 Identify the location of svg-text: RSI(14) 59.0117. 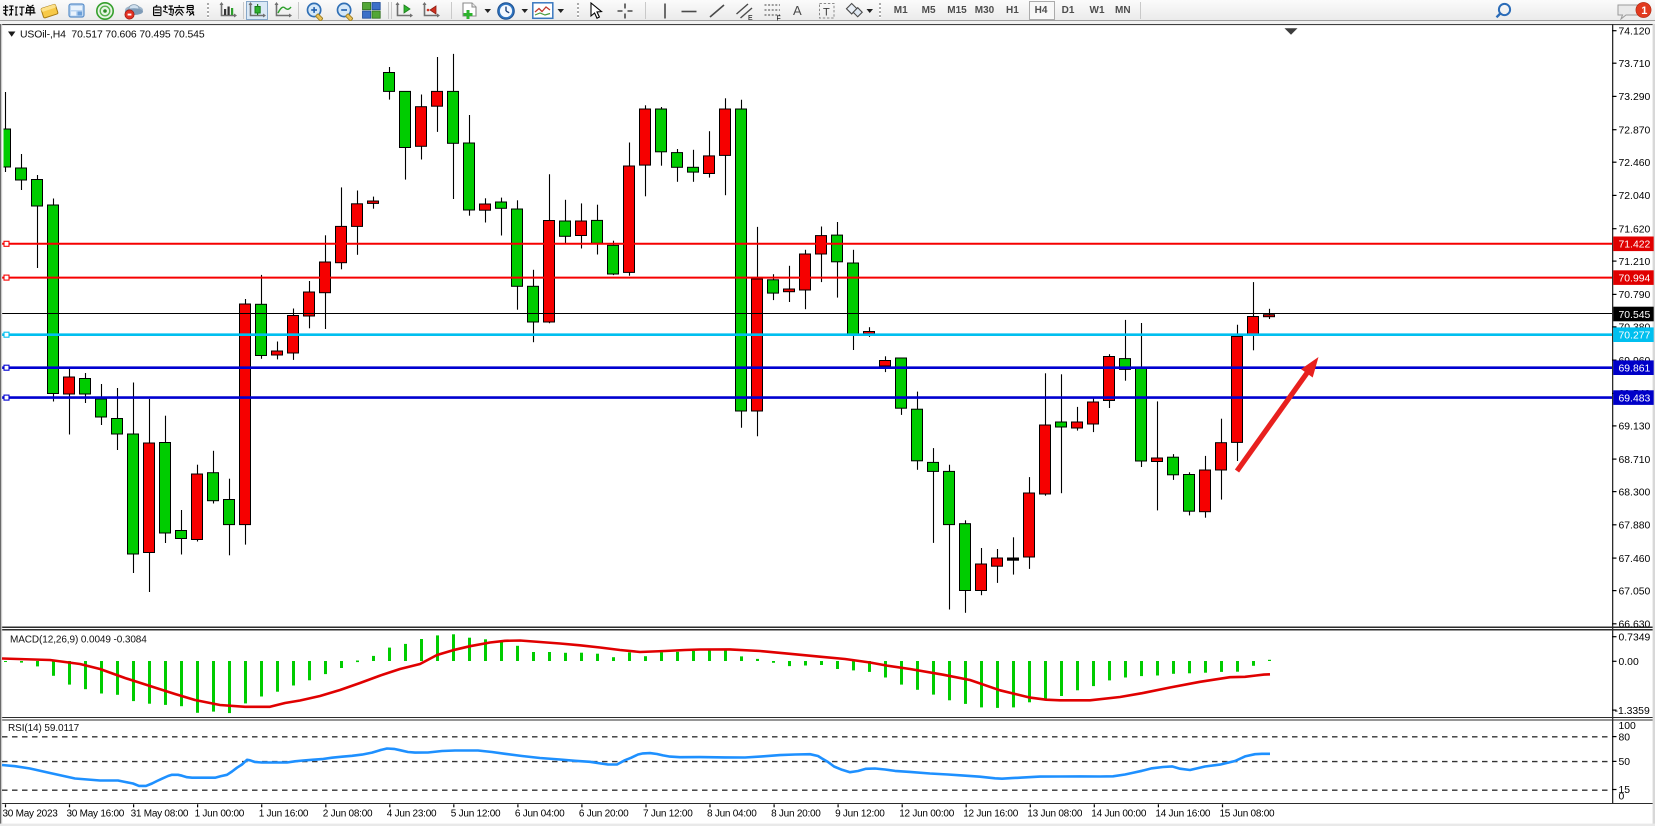
(44, 728).